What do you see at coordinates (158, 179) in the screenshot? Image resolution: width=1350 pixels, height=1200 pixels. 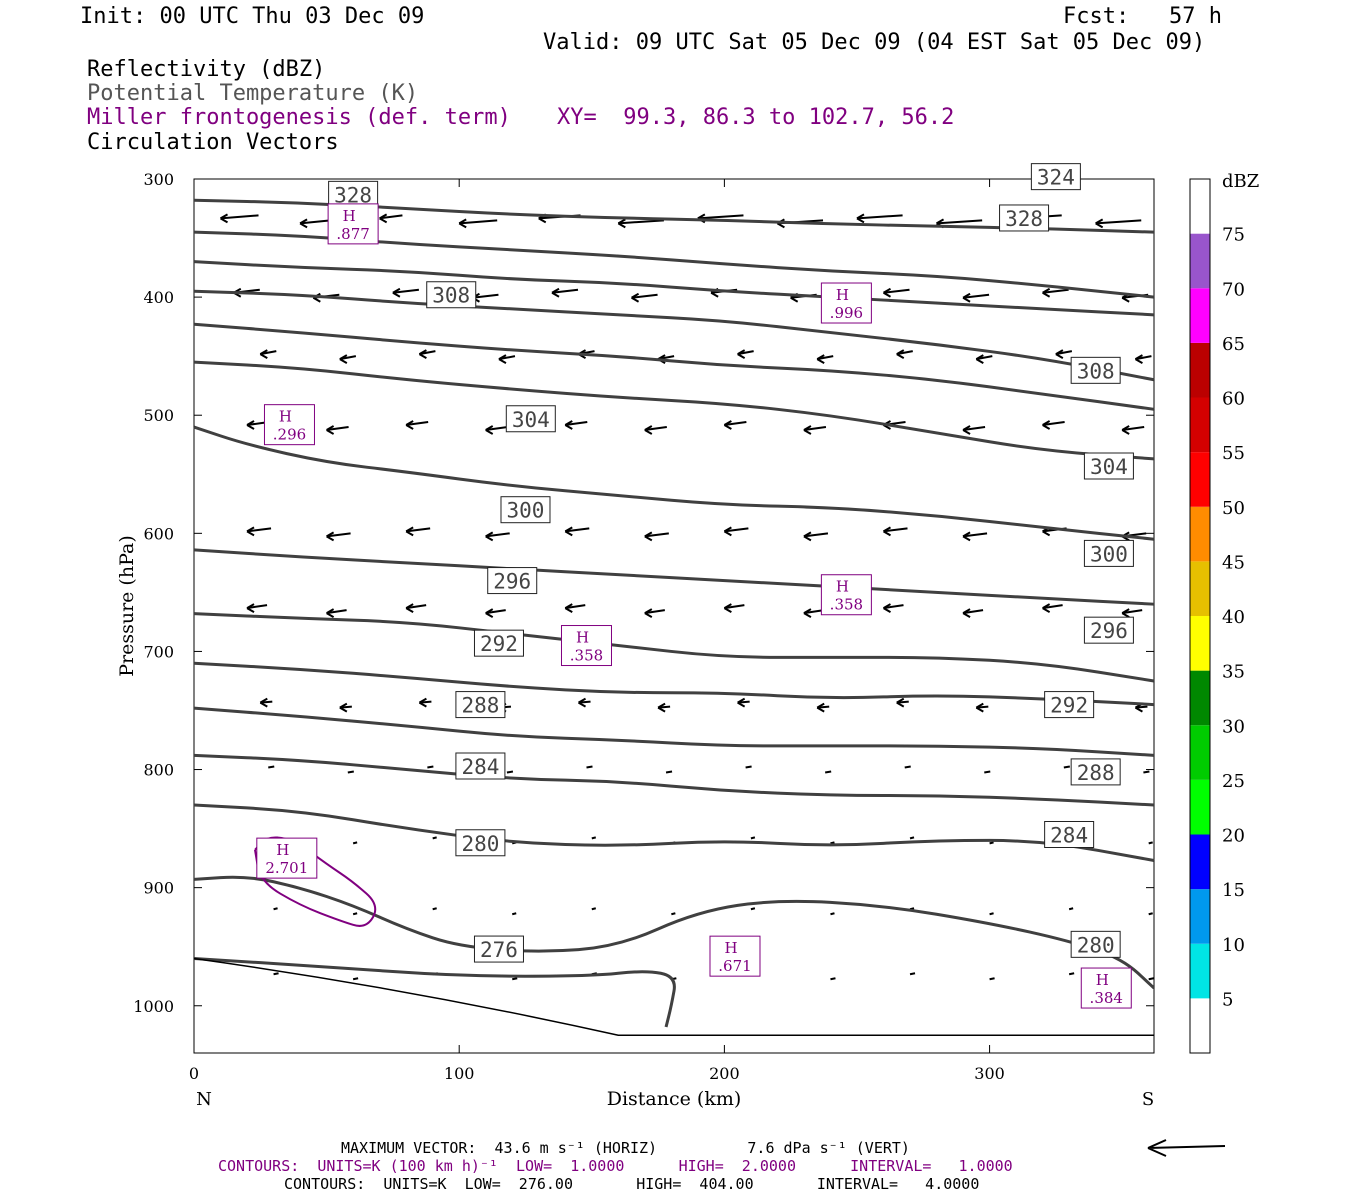 I see `y-tick-label: 300` at bounding box center [158, 179].